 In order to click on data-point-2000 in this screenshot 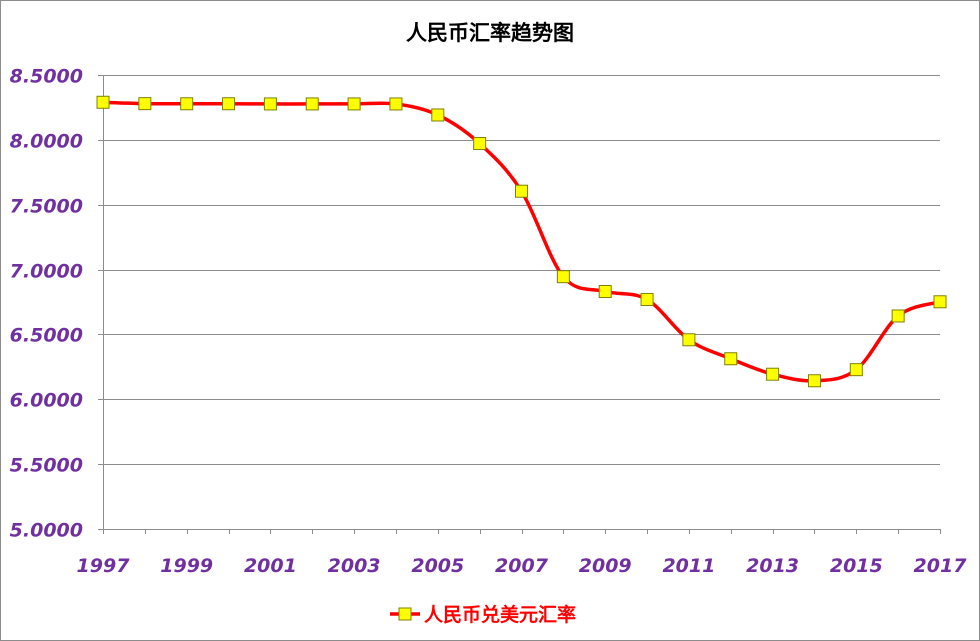, I will do `click(229, 104)`.